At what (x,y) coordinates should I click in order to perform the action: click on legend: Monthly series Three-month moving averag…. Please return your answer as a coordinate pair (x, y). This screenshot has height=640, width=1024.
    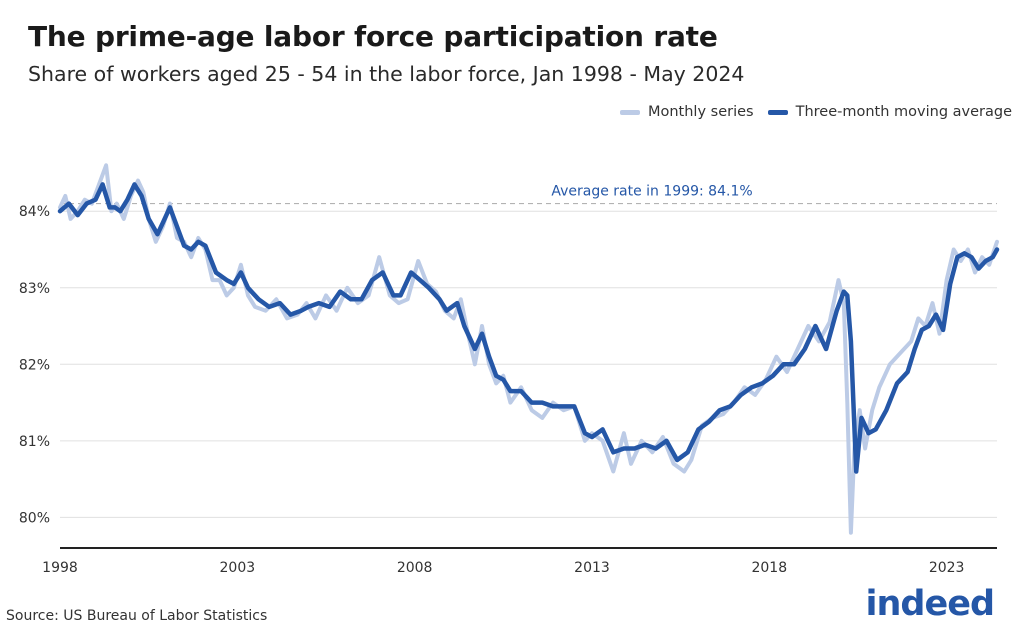
    Looking at the image, I should click on (809, 112).